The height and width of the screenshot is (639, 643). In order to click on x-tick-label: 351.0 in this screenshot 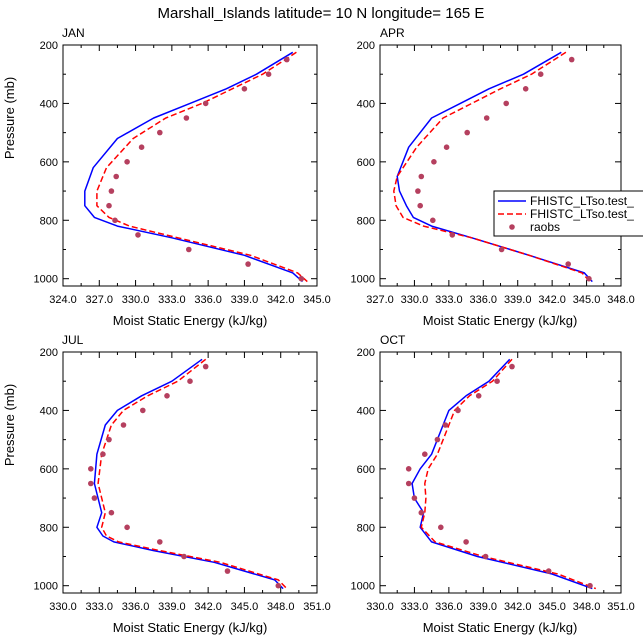, I will do `click(317, 607)`.